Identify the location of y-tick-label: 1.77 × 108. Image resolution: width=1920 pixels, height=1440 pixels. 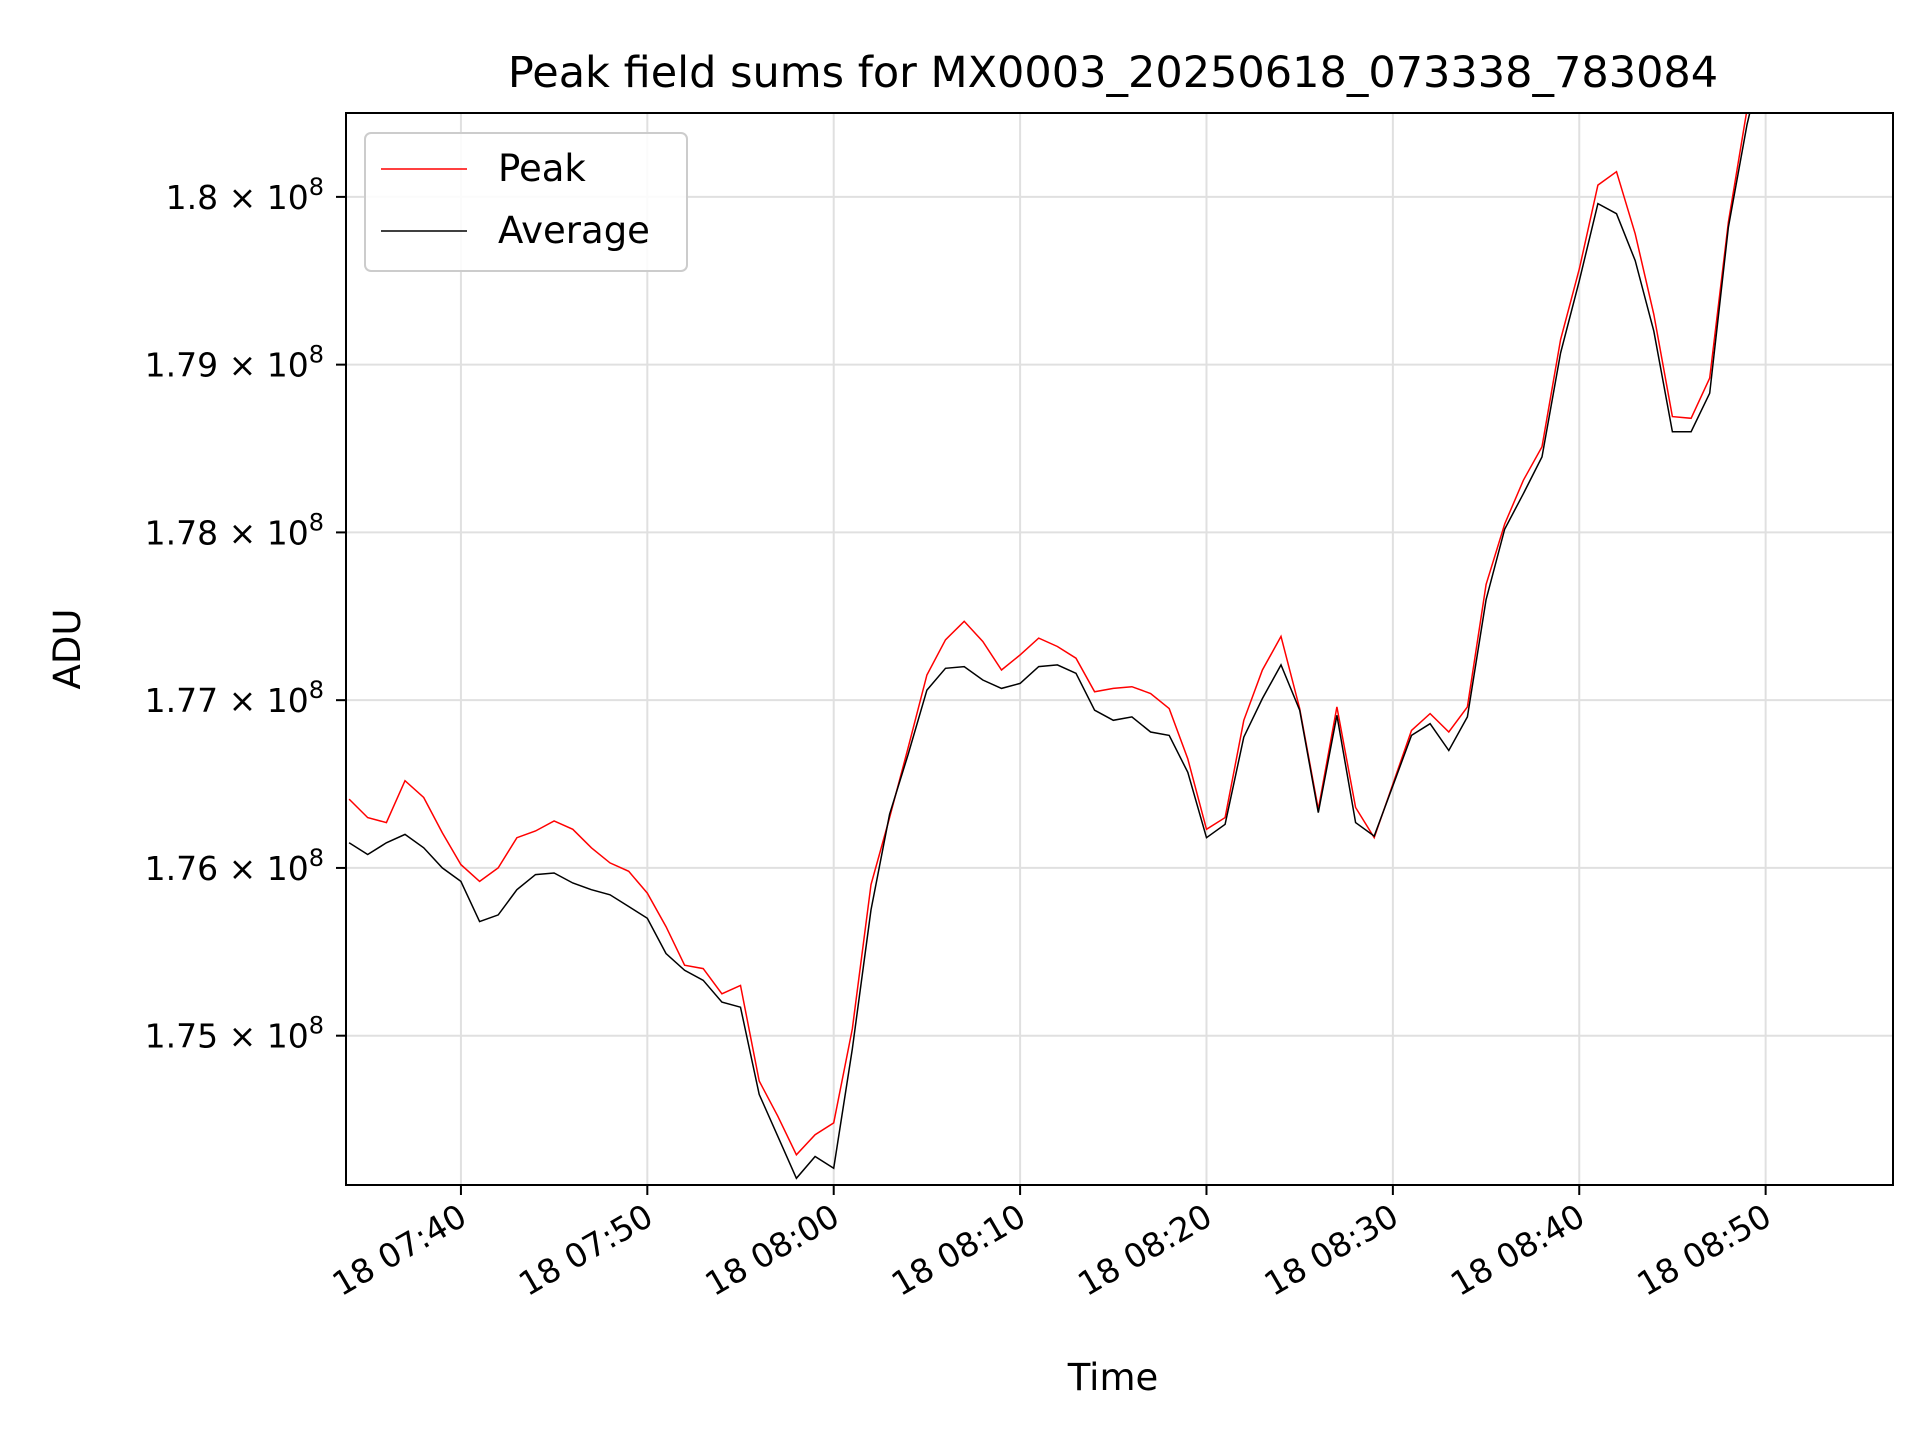
(234, 698).